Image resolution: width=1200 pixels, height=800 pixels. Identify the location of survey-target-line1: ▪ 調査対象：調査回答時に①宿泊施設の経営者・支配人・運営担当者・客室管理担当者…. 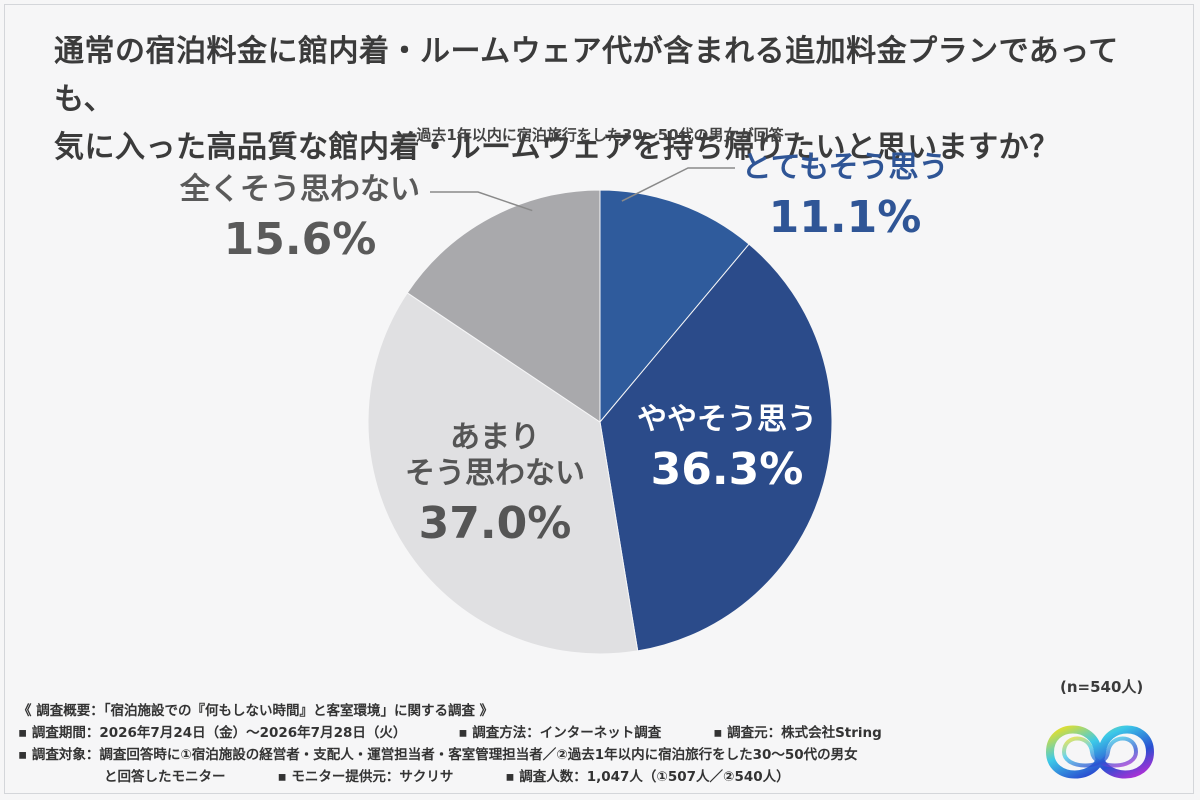
(438, 755).